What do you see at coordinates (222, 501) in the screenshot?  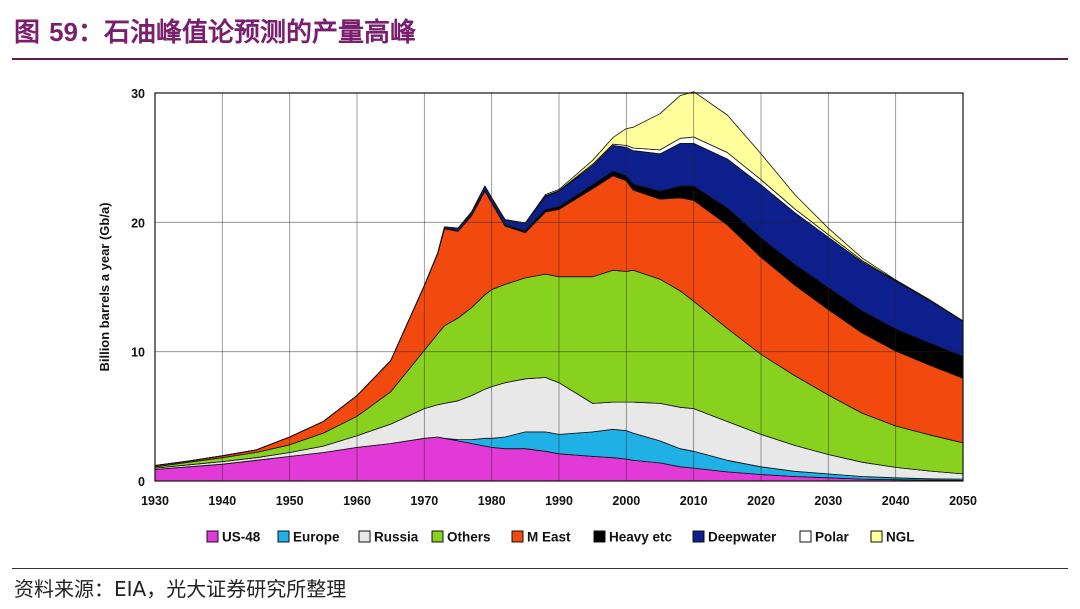 I see `x-tick-label: 1940` at bounding box center [222, 501].